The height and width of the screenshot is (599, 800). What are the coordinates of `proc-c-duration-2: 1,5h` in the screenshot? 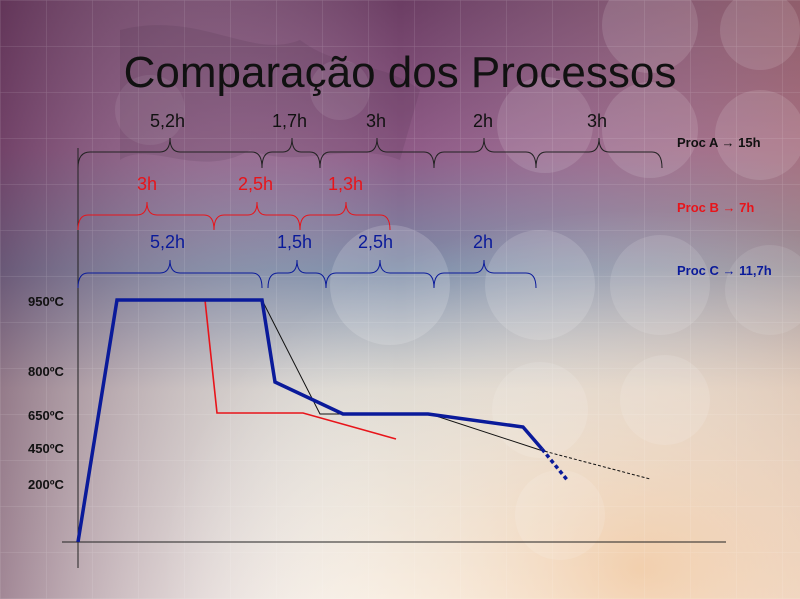 It's located at (295, 242).